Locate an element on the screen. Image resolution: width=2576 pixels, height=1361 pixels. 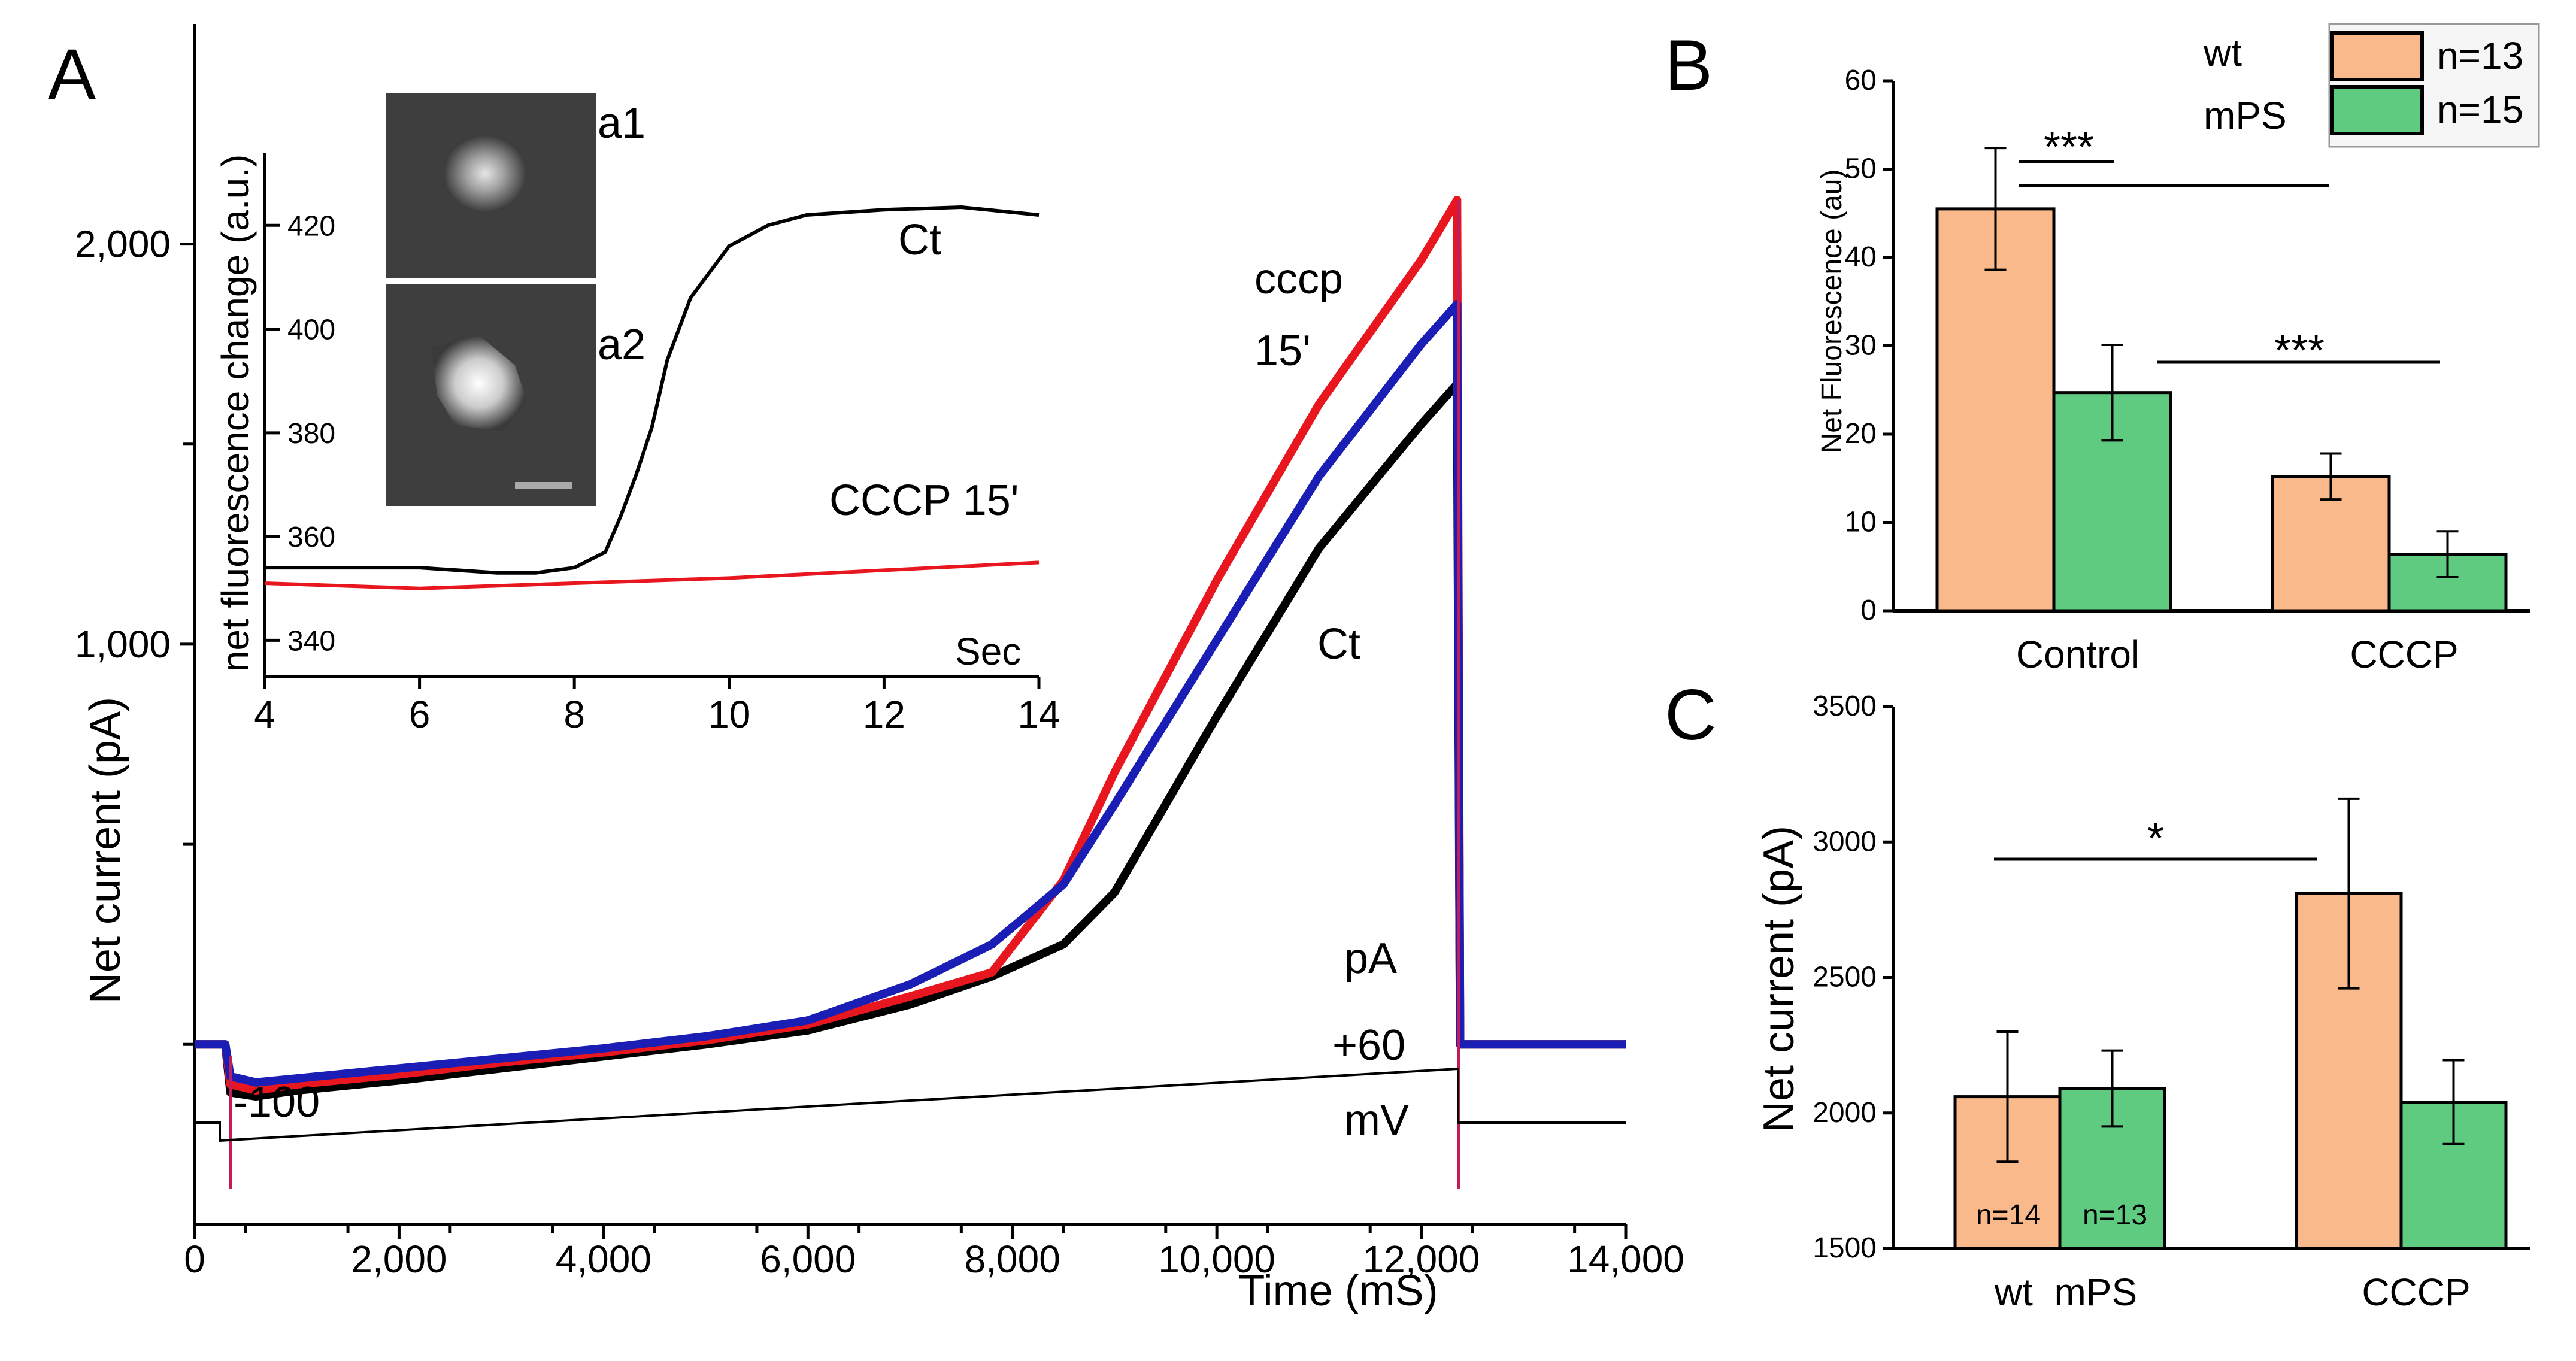
annotation-ct: Ct is located at coordinates (1338, 644).